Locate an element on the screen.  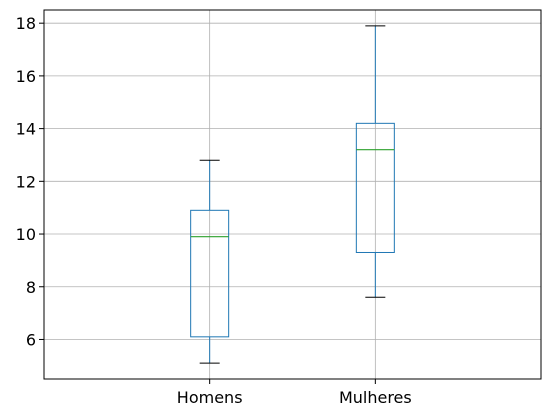
y-tick-label: 12 is located at coordinates (26, 181).